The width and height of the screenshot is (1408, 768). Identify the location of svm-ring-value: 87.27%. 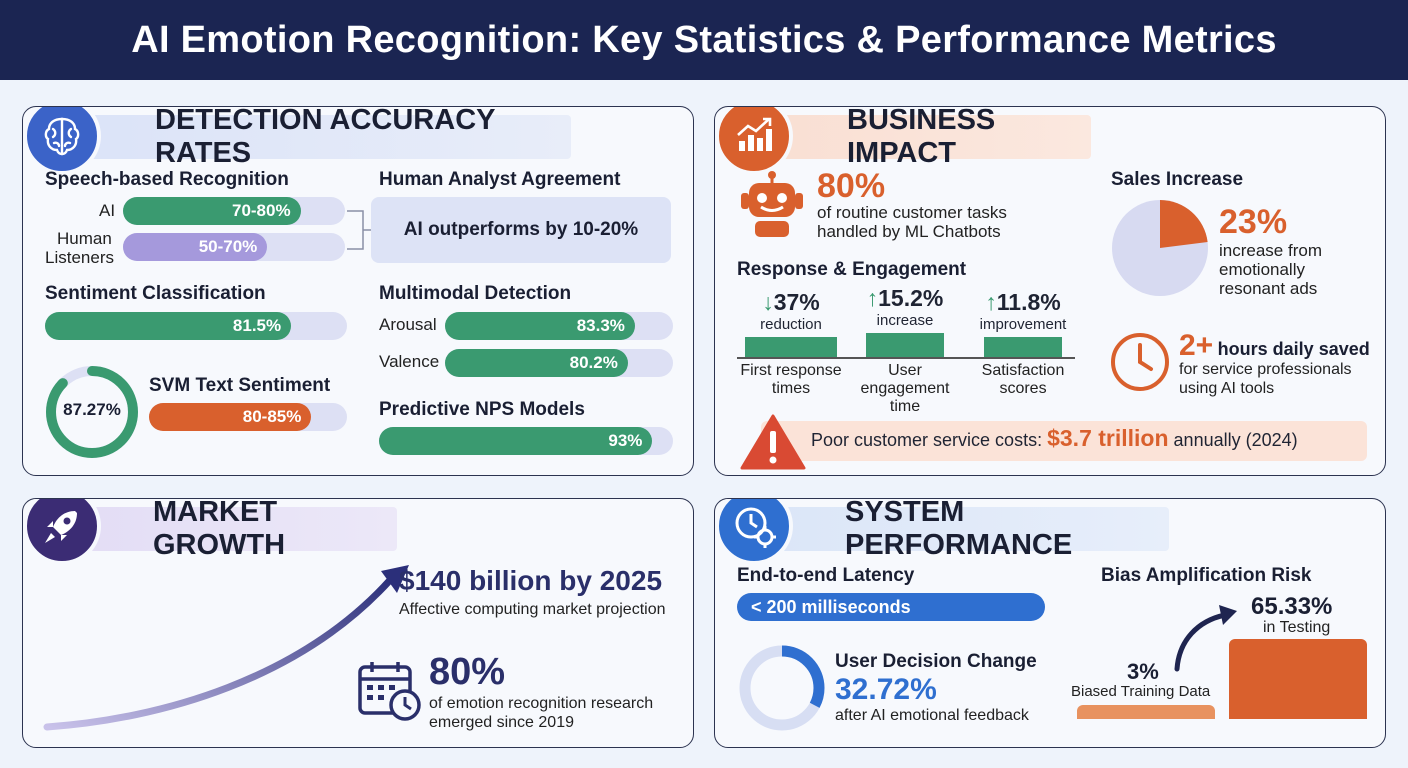
(92, 409).